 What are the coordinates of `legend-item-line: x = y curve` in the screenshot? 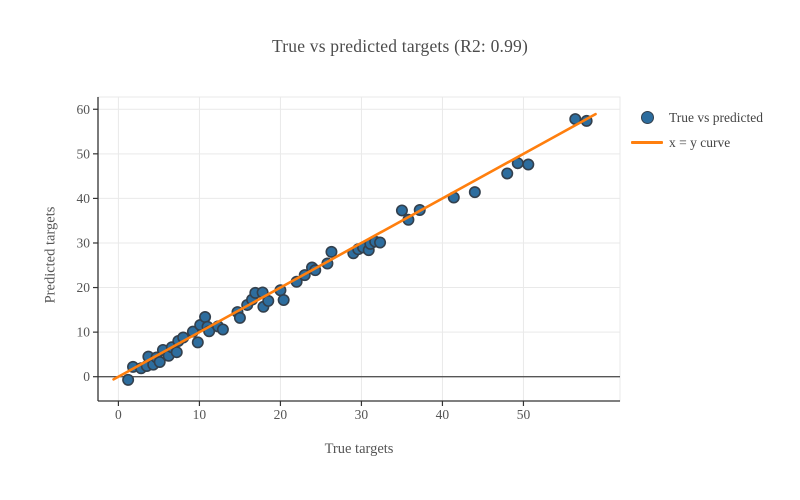 It's located at (697, 142).